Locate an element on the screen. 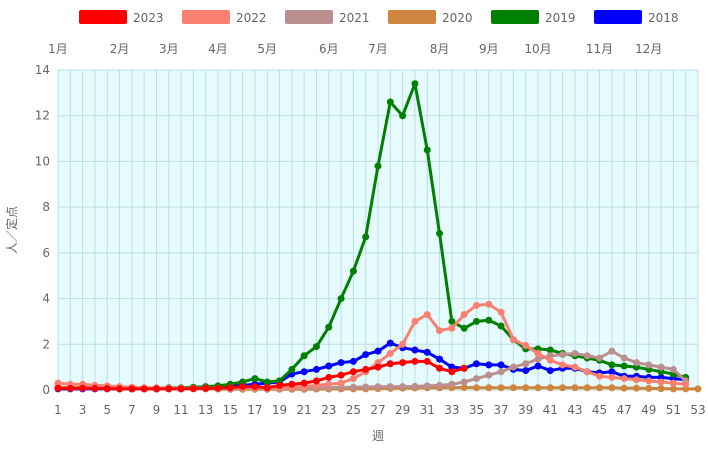 This screenshot has height=450, width=708. legend-item-2021: 2021 is located at coordinates (327, 17).